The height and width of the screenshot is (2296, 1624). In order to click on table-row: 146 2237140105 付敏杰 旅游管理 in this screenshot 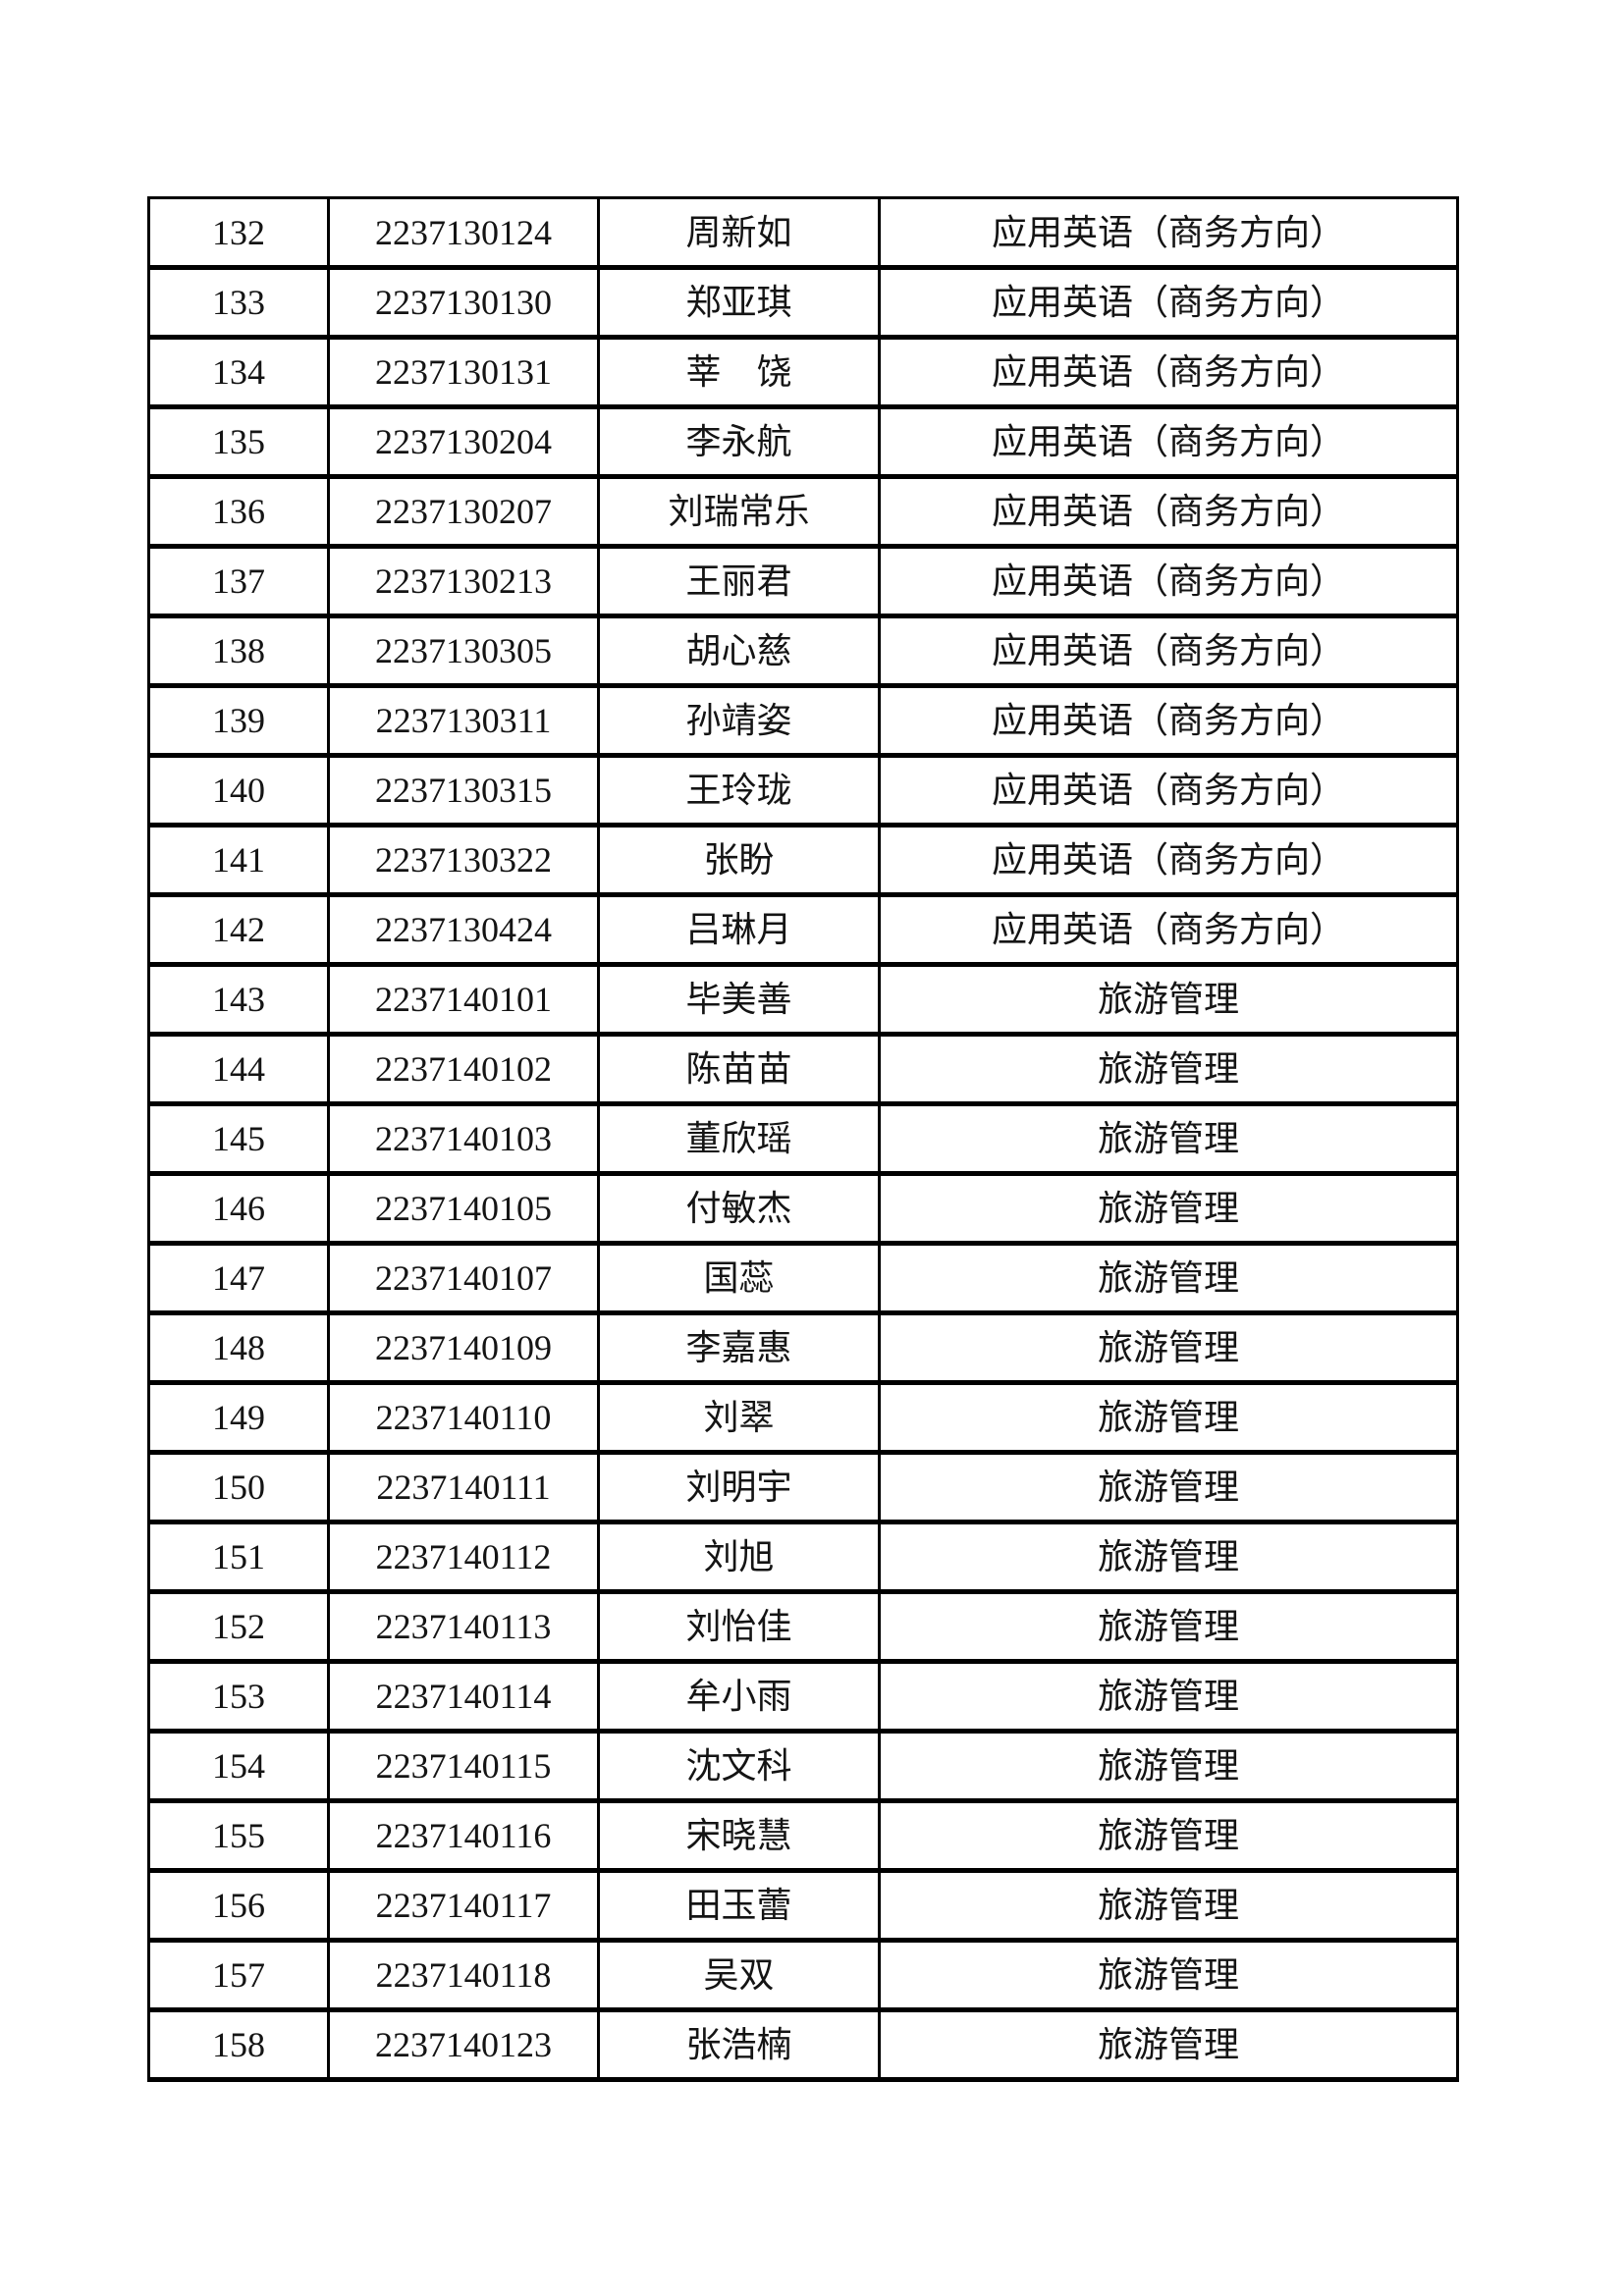, I will do `click(803, 1209)`.